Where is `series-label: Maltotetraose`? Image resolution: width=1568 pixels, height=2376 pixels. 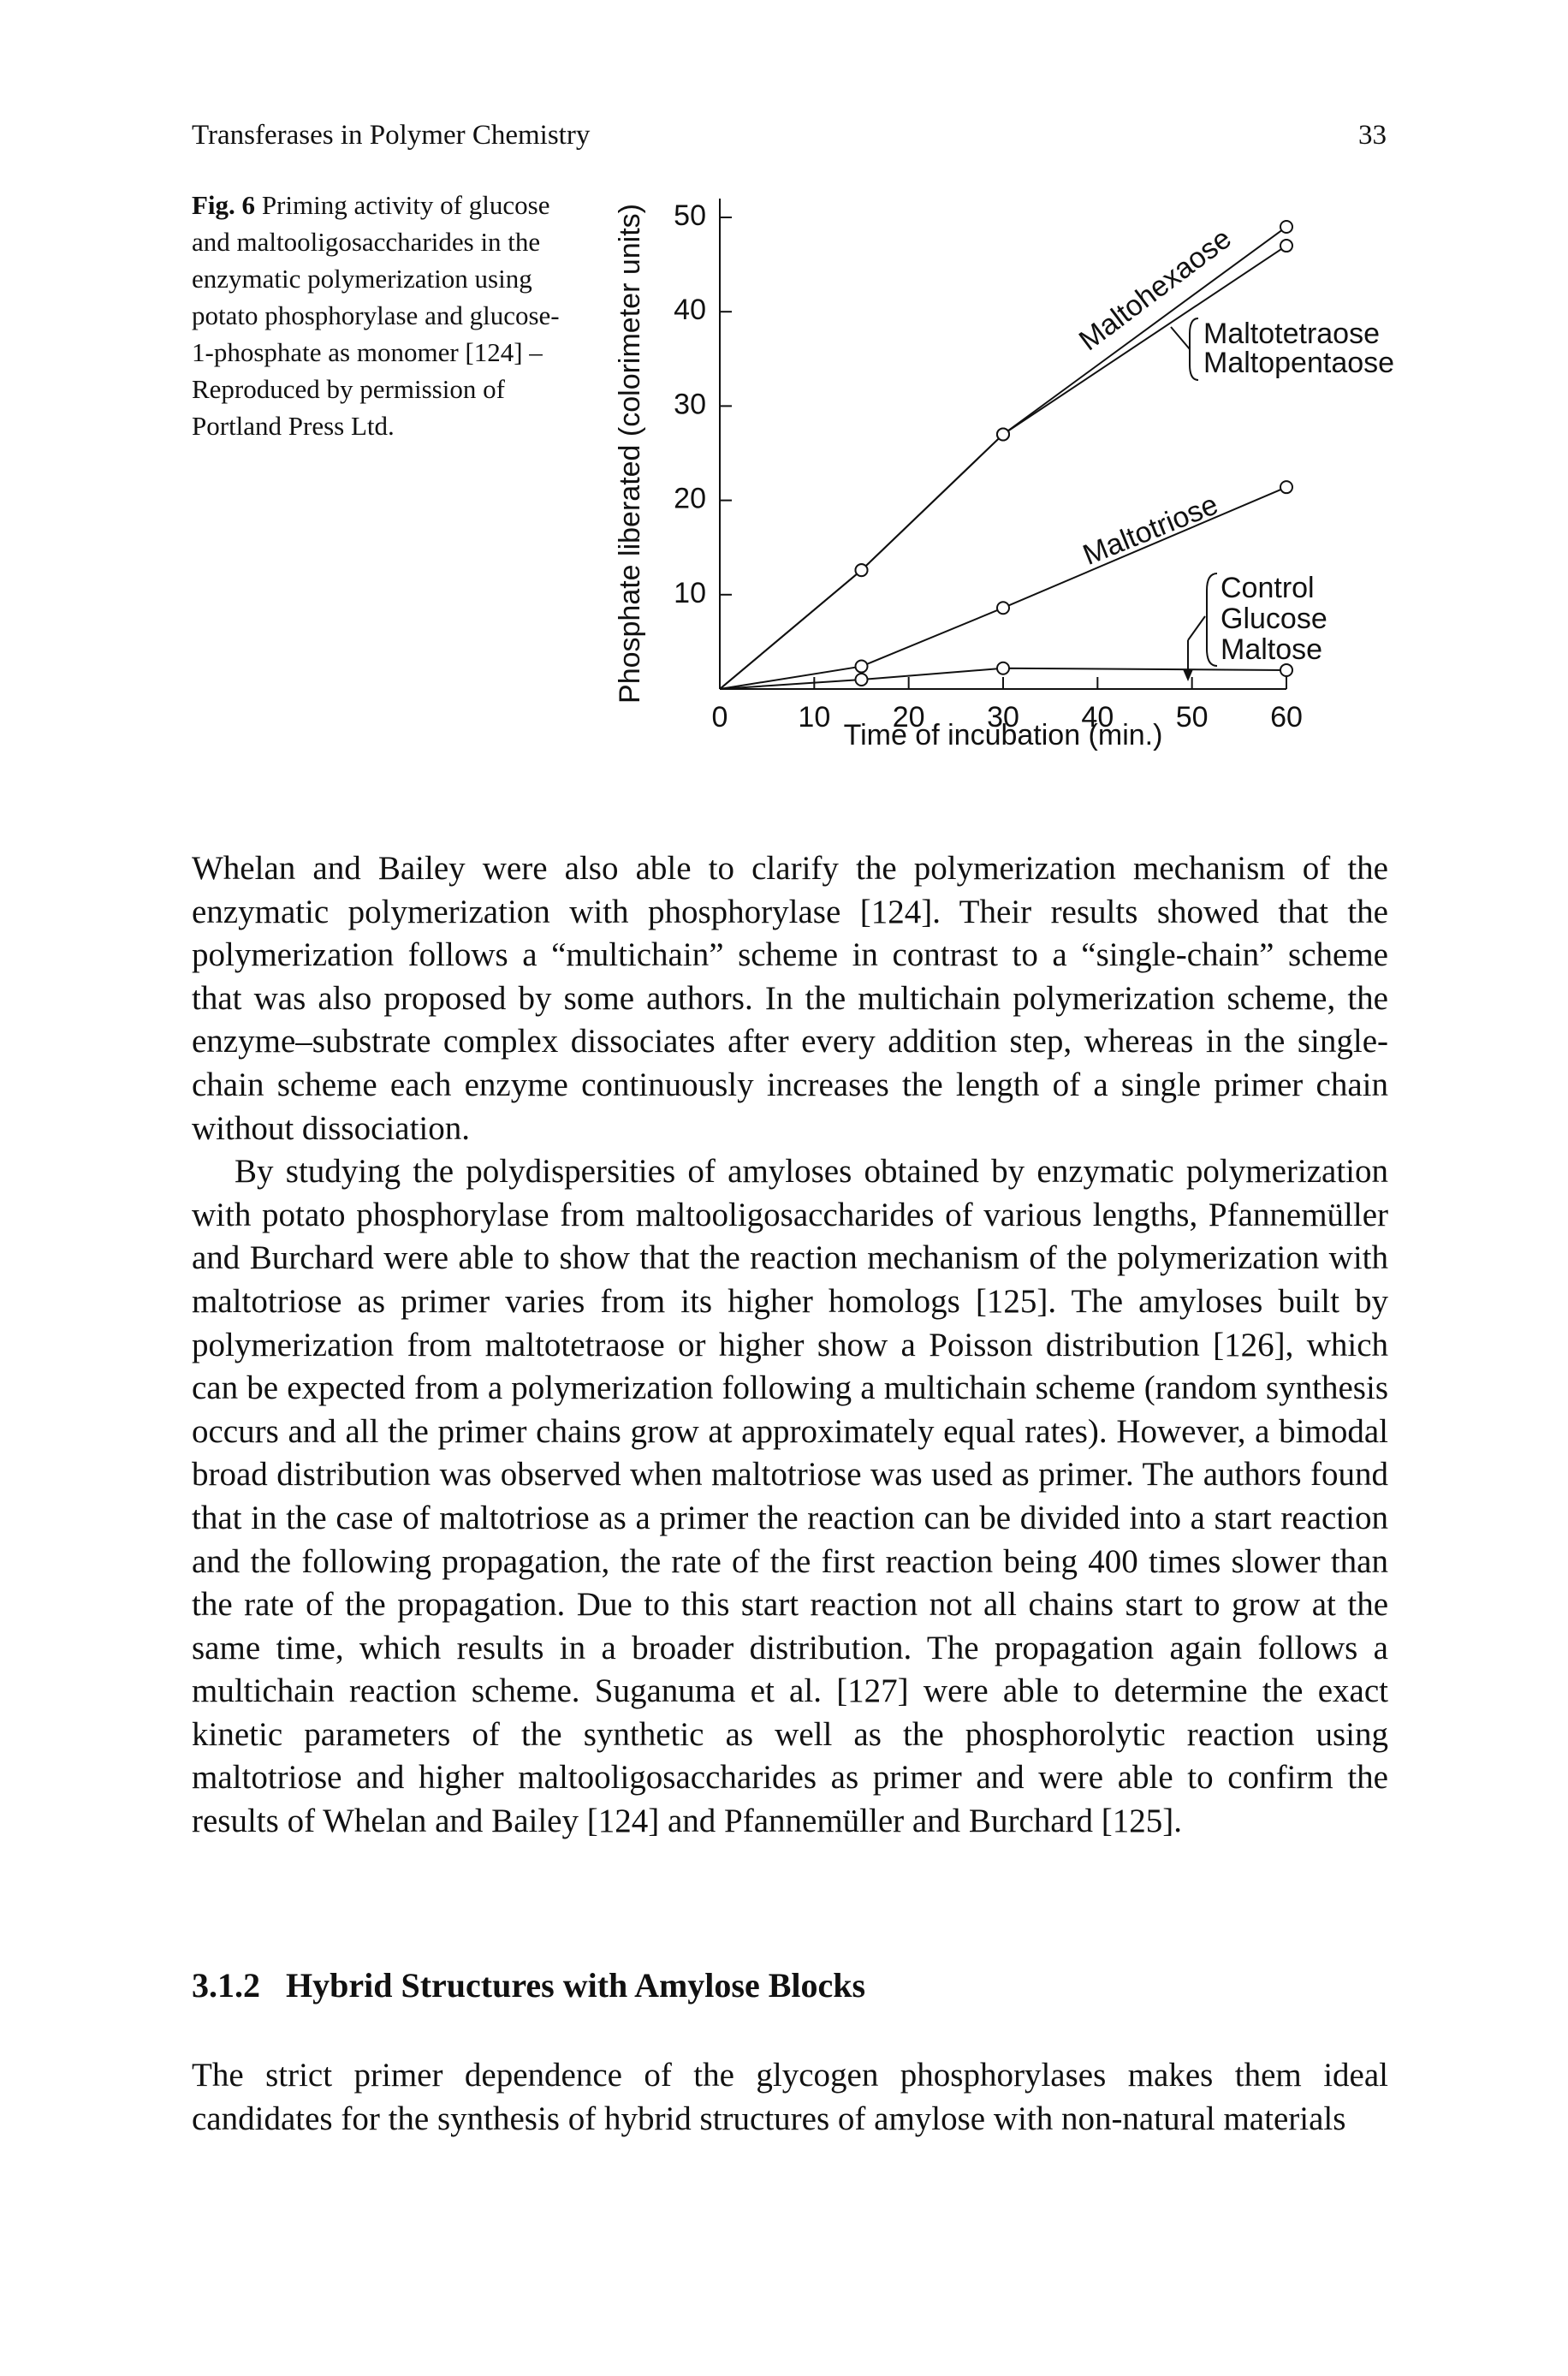
series-label: Maltotetraose is located at coordinates (1291, 334).